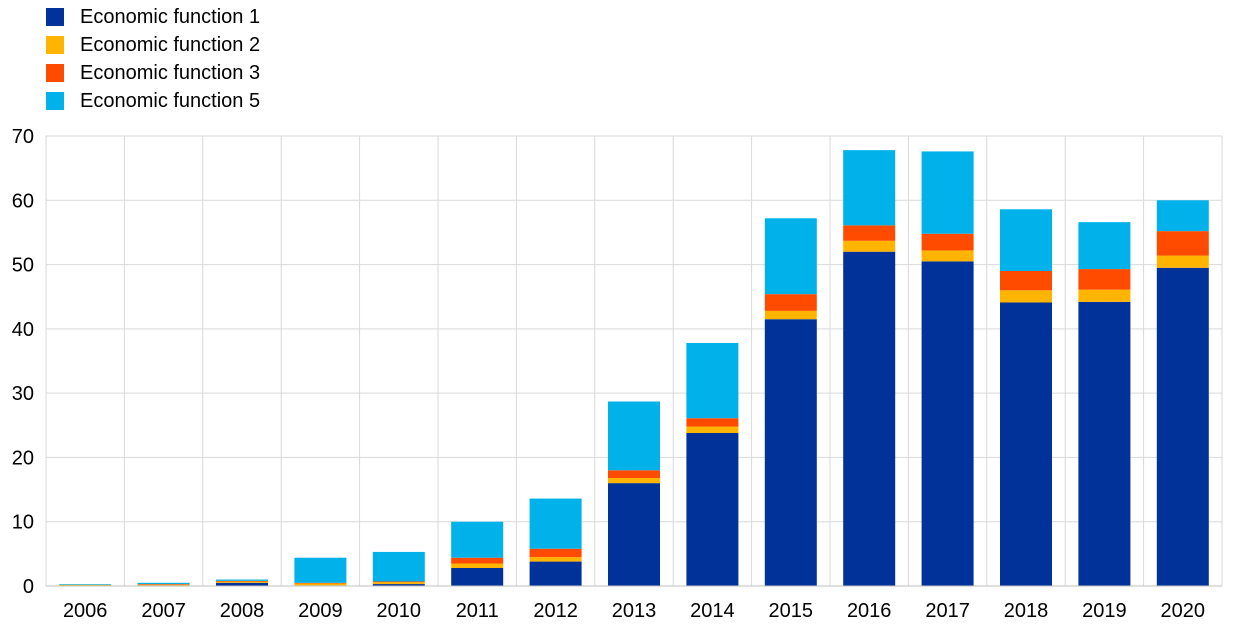 Image resolution: width=1240 pixels, height=628 pixels. I want to click on bar-economic-function-5-2006, so click(85, 584).